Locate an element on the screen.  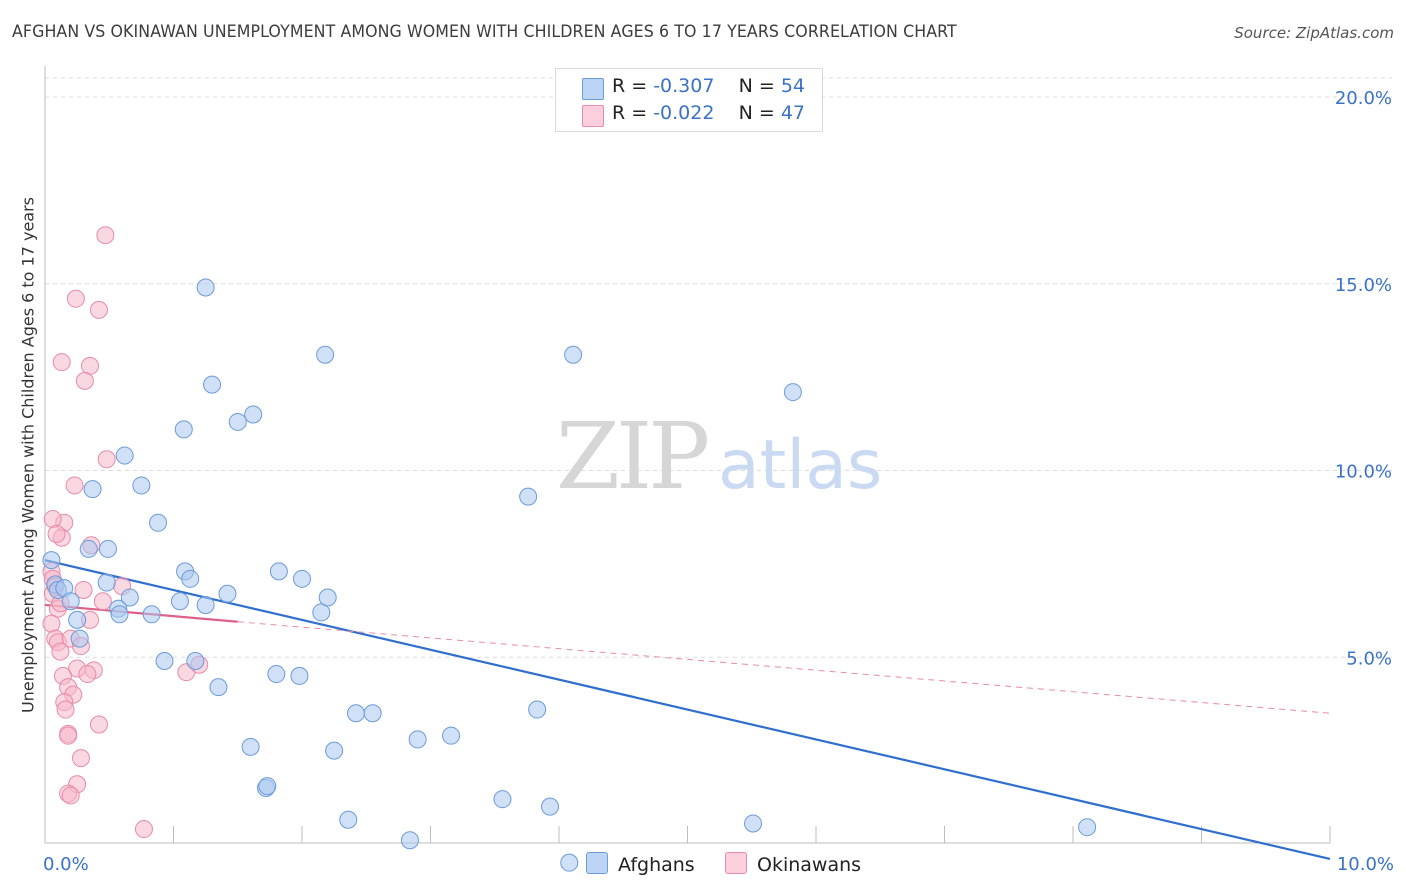
okinawans-legend-swatch is located at coordinates (736, 863).